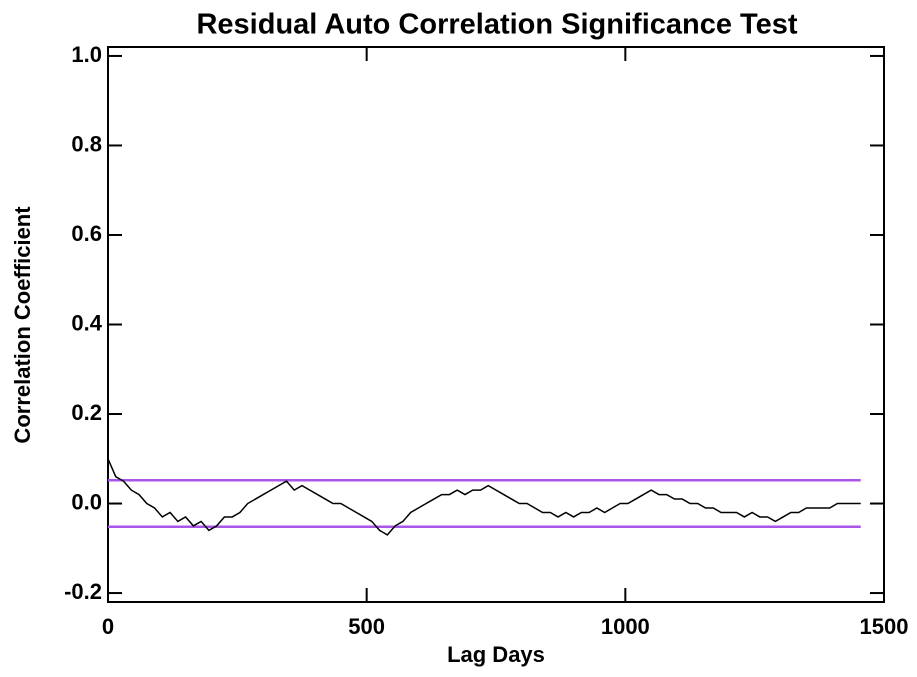 The width and height of the screenshot is (917, 677). Describe the element at coordinates (496, 654) in the screenshot. I see `x-axis-label: Lag Days` at that location.